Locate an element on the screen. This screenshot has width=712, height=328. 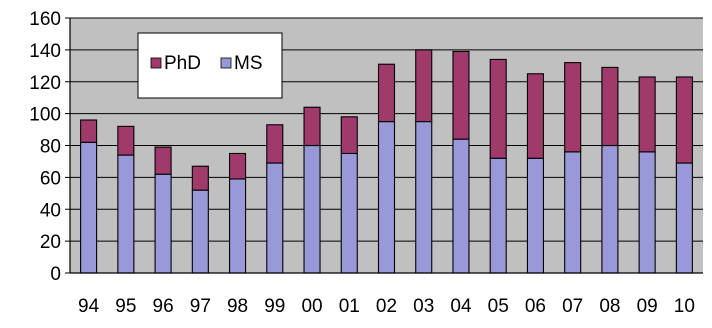
legend: PhD MS is located at coordinates (210, 65).